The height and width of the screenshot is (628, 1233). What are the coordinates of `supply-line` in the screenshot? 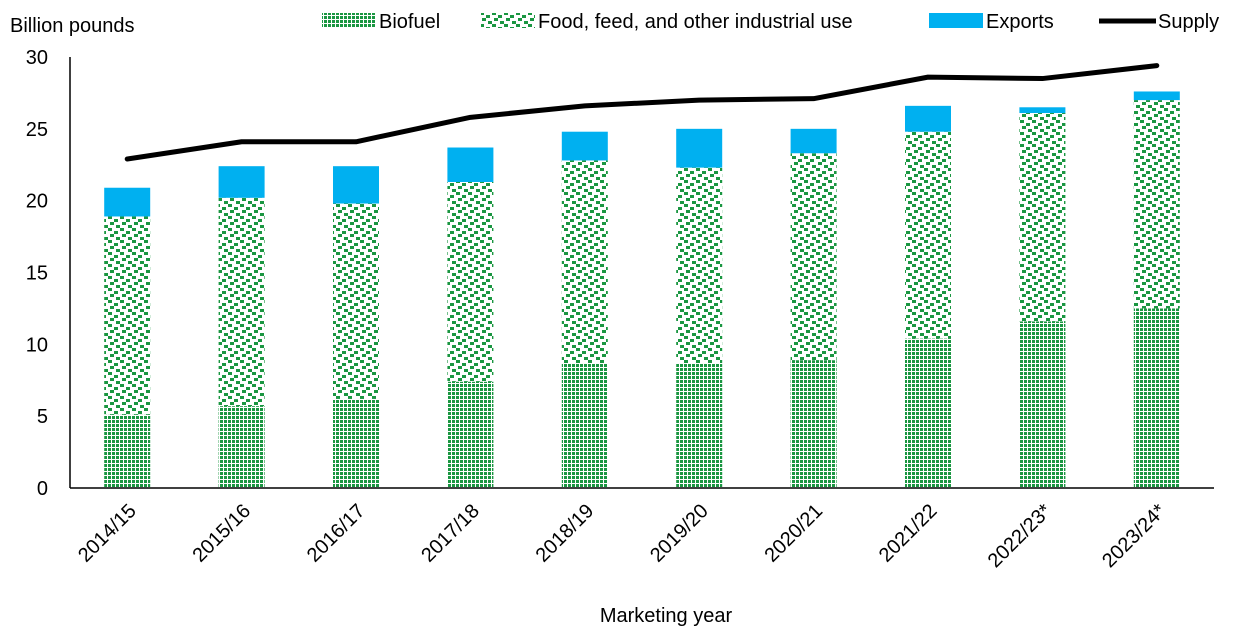 It's located at (642, 112).